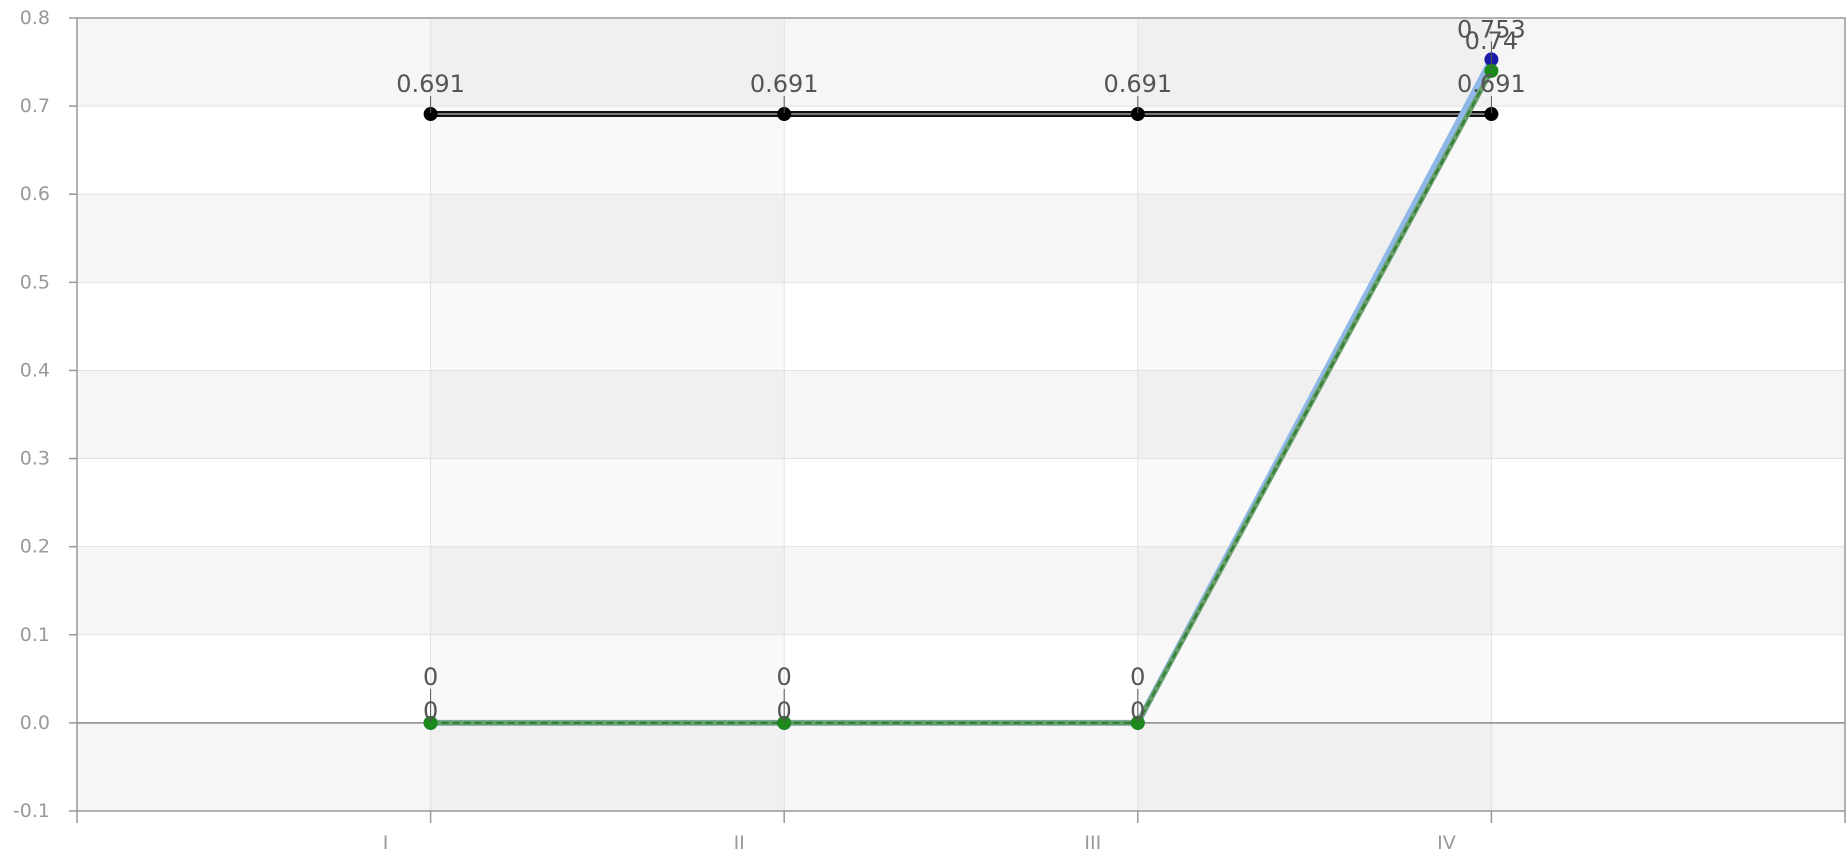 This screenshot has width=1847, height=859. What do you see at coordinates (31, 811) in the screenshot?
I see `y-tick-label: -0.1` at bounding box center [31, 811].